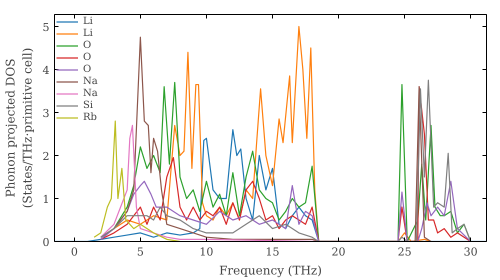 The height and width of the screenshot is (280, 500). What do you see at coordinates (46, 199) in the screenshot?
I see `y-tick-label: 1` at bounding box center [46, 199].